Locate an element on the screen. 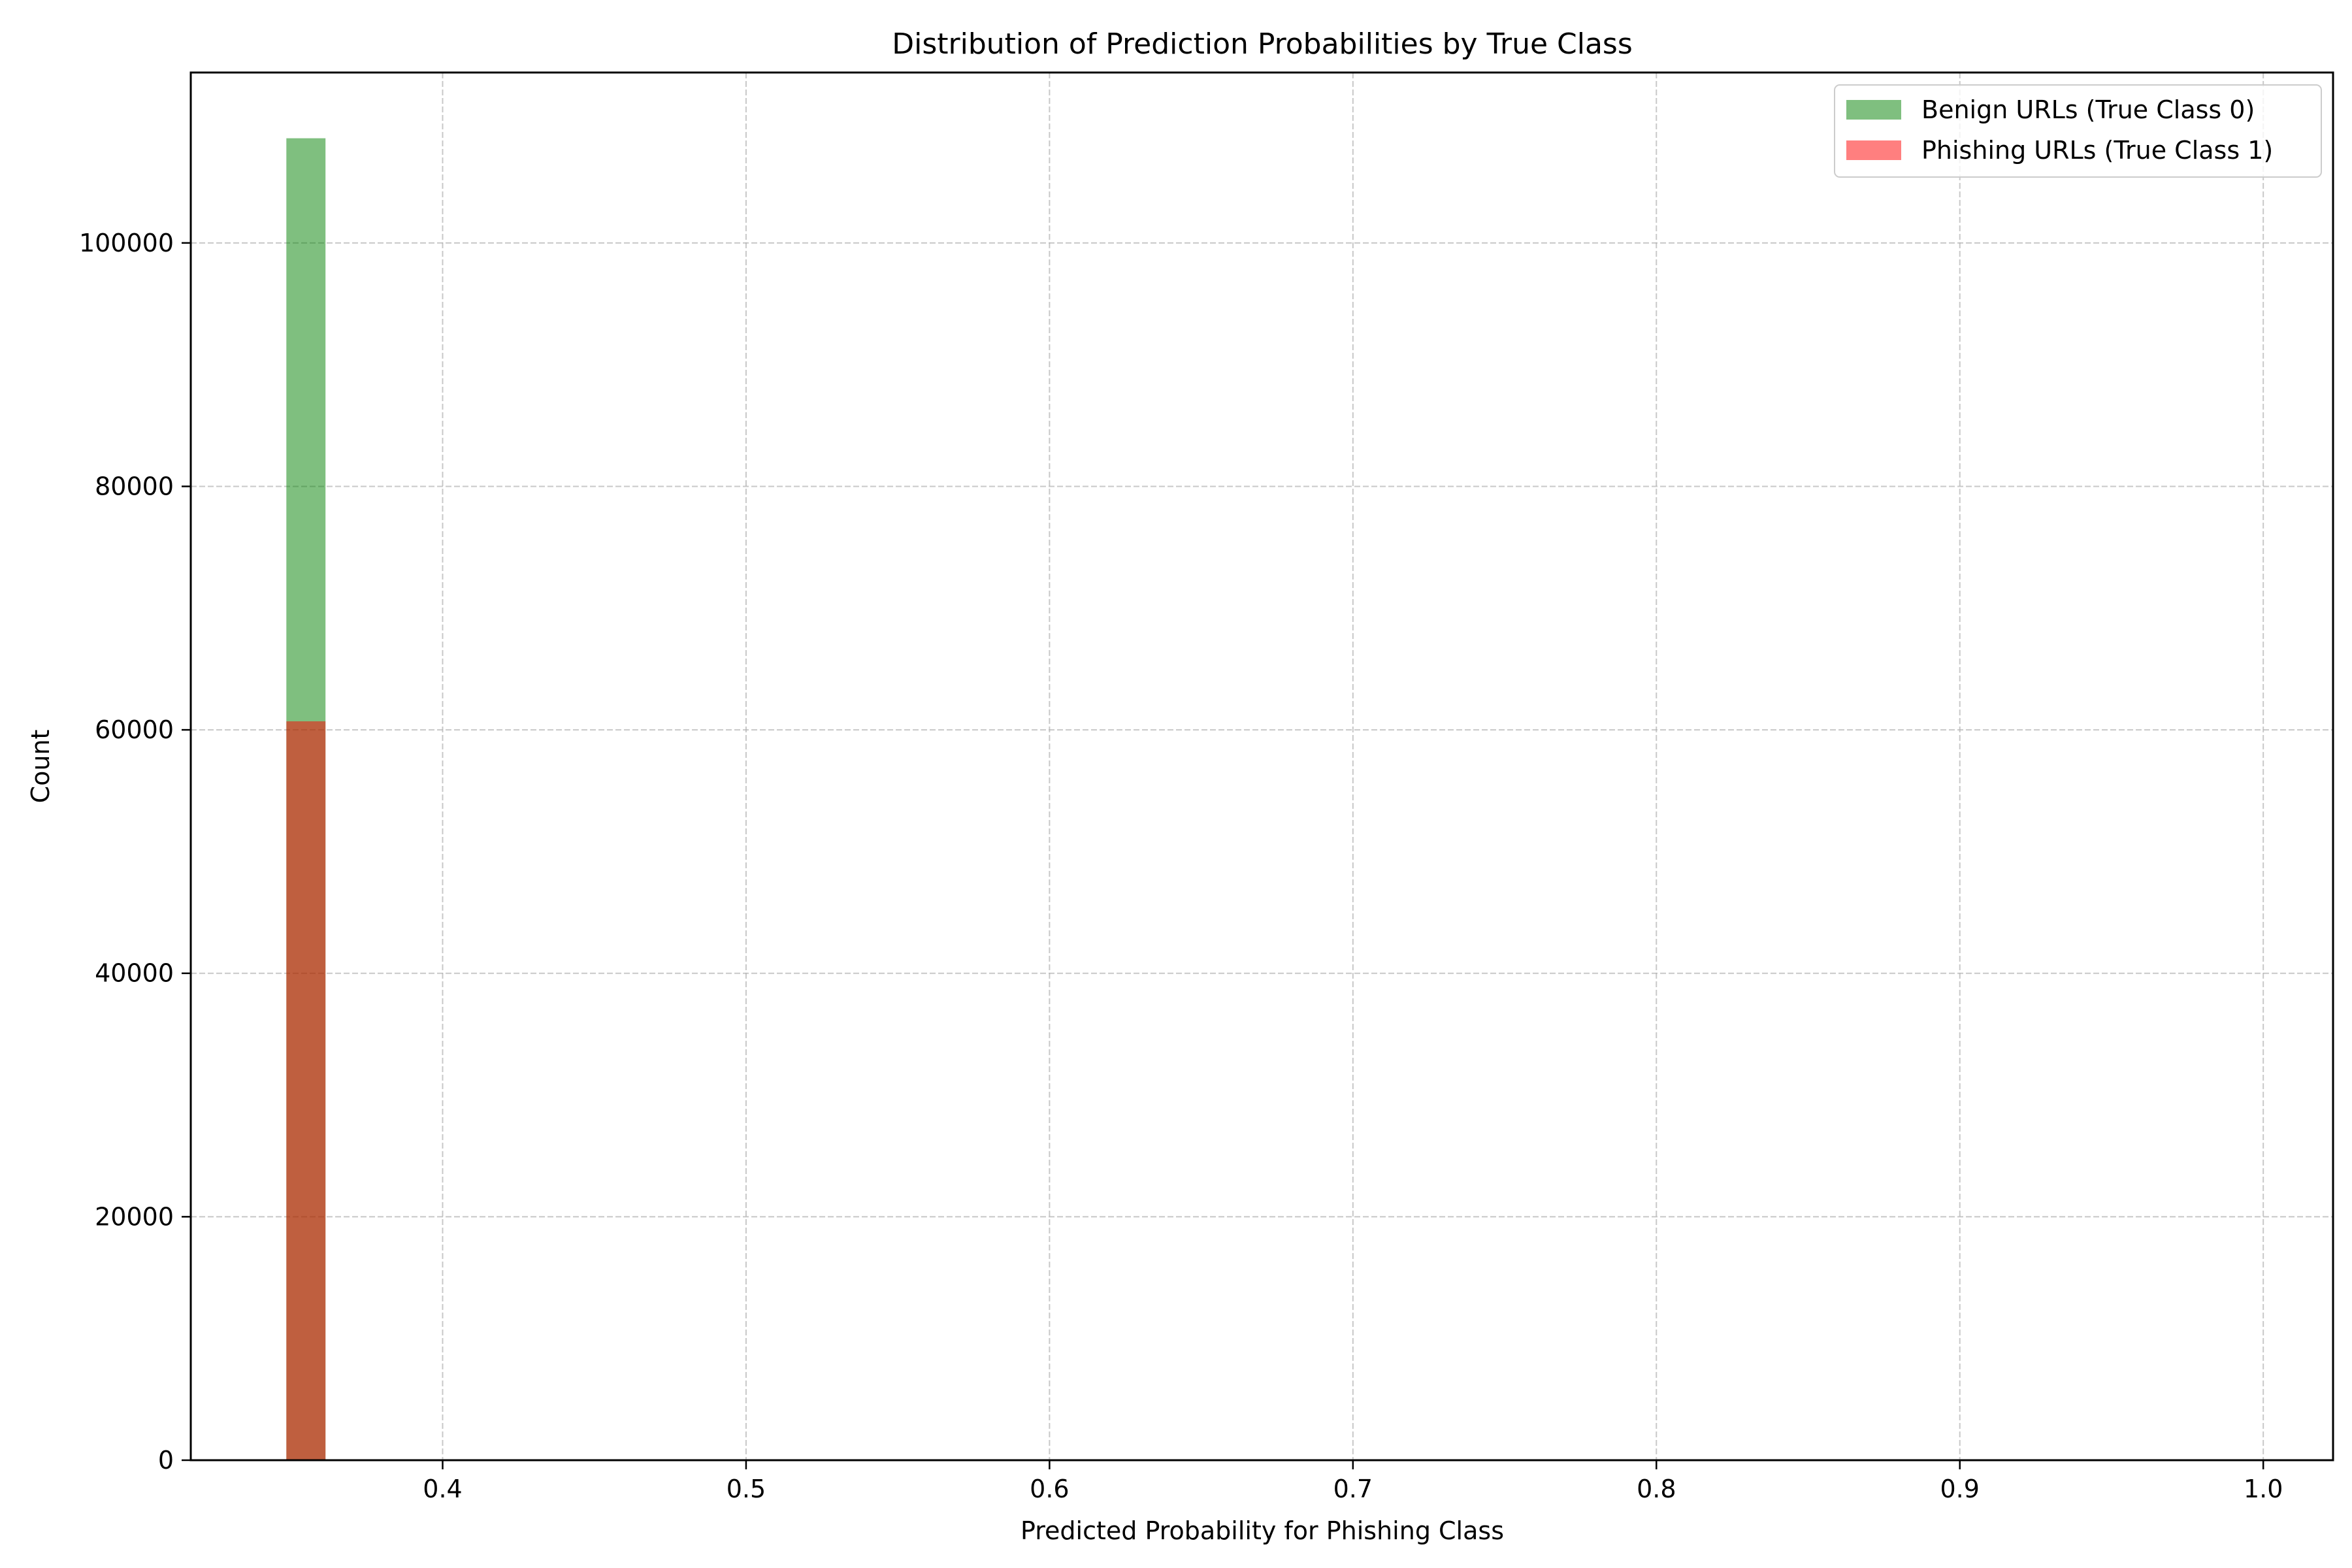 The image size is (2352, 1568). x-tick-label: 0.8 is located at coordinates (1656, 1489).